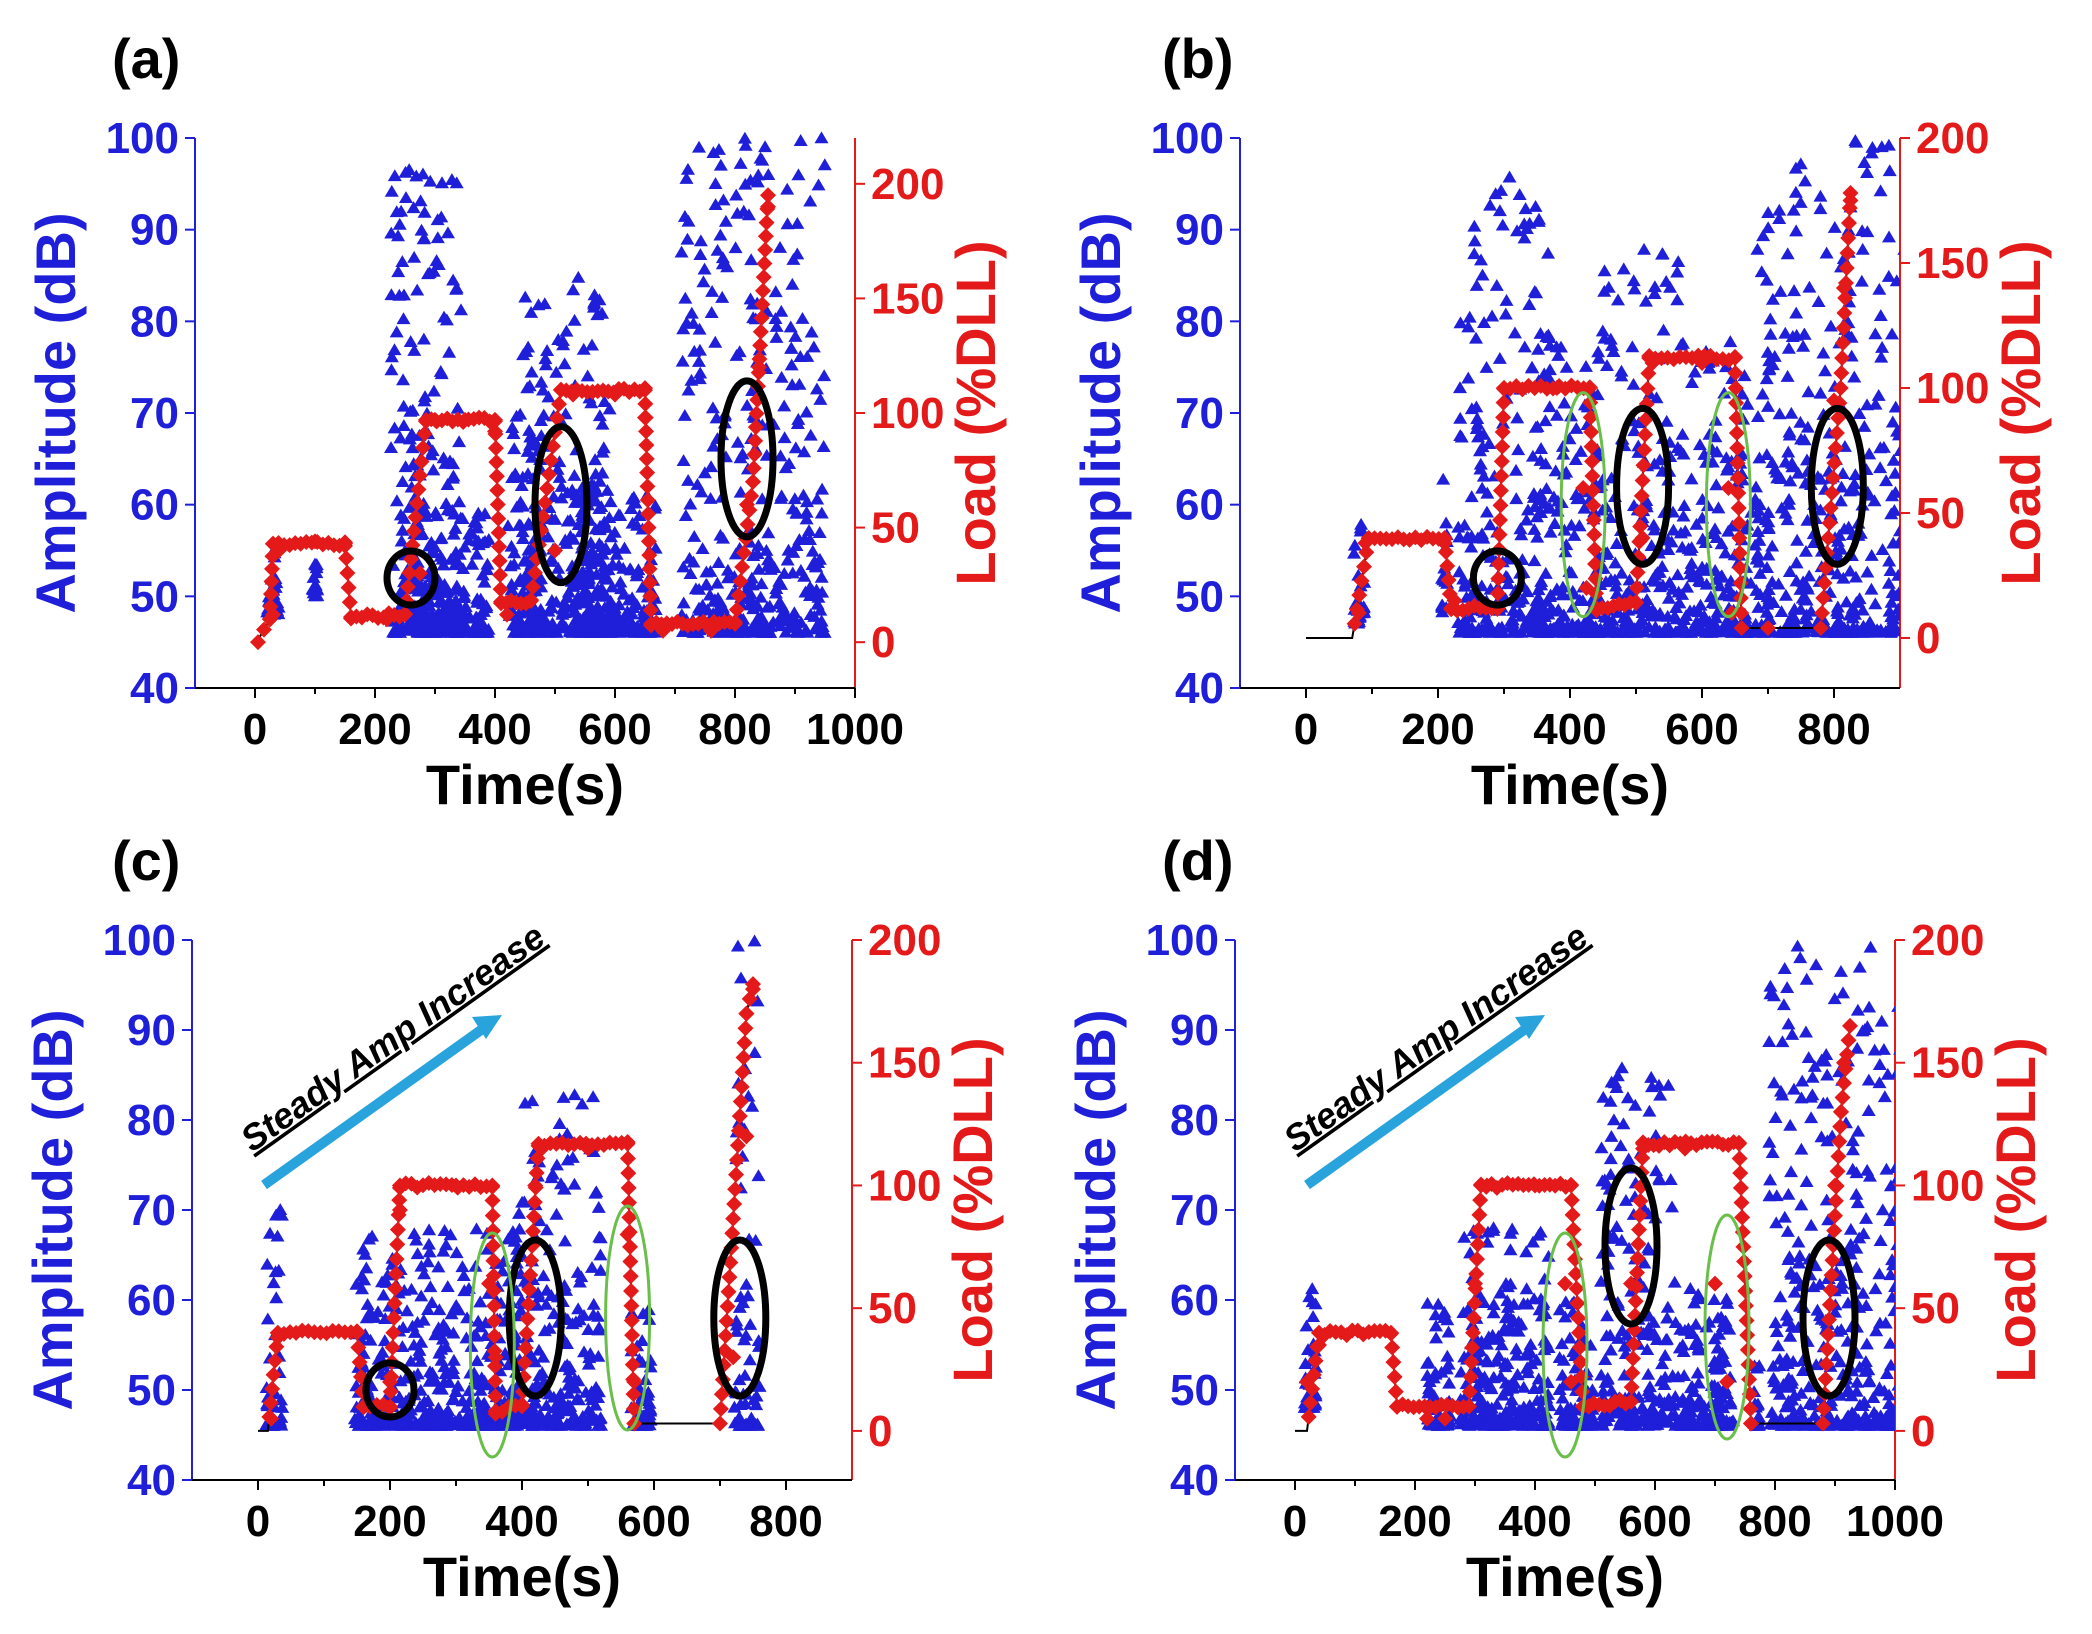 This screenshot has height=1634, width=2092. I want to click on y-left-tick-label: 50, so click(1199, 596).